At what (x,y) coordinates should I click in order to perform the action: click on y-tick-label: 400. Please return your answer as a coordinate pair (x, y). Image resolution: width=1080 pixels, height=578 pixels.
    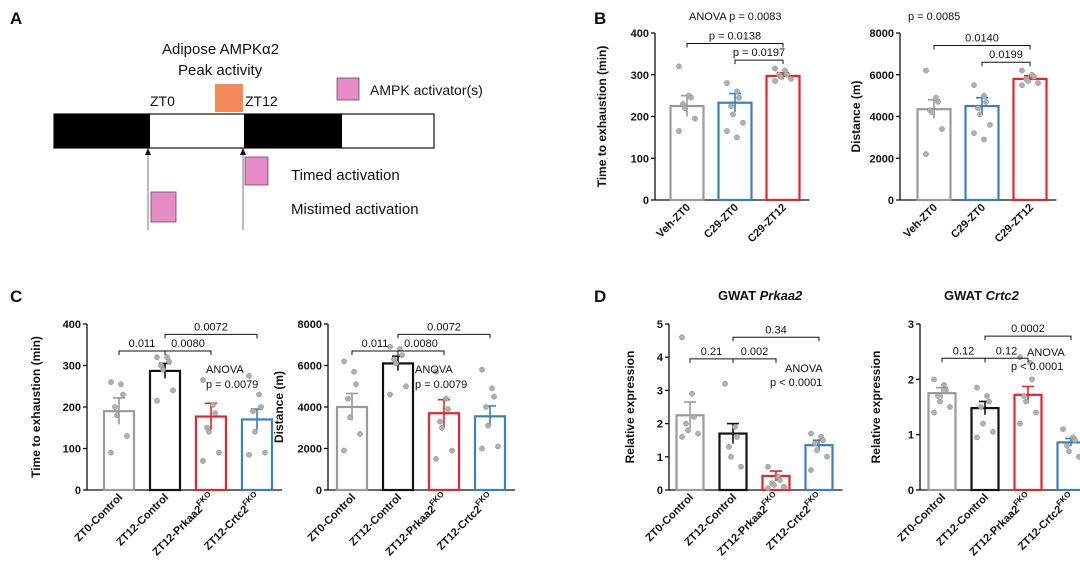
    Looking at the image, I should click on (72, 325).